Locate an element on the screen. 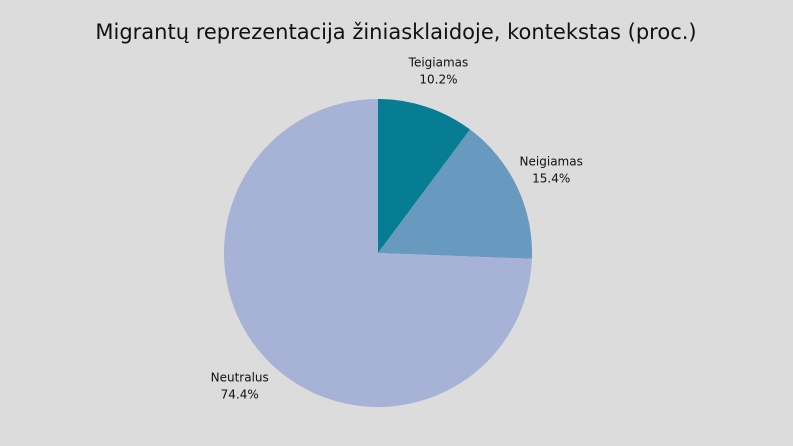  slice-label: Teigiamas is located at coordinates (438, 62).